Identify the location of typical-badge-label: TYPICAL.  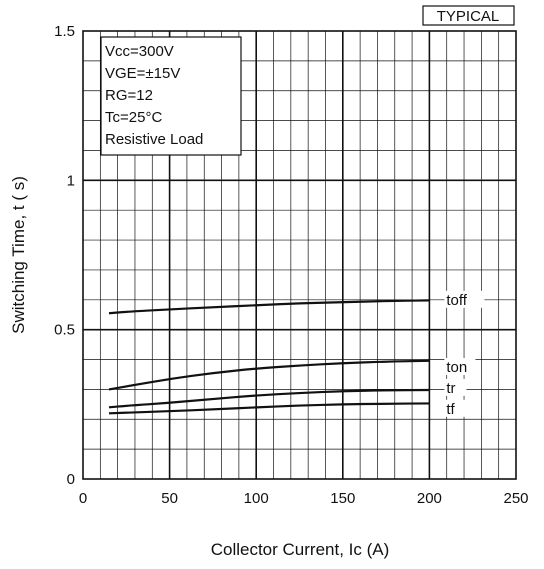
(468, 16).